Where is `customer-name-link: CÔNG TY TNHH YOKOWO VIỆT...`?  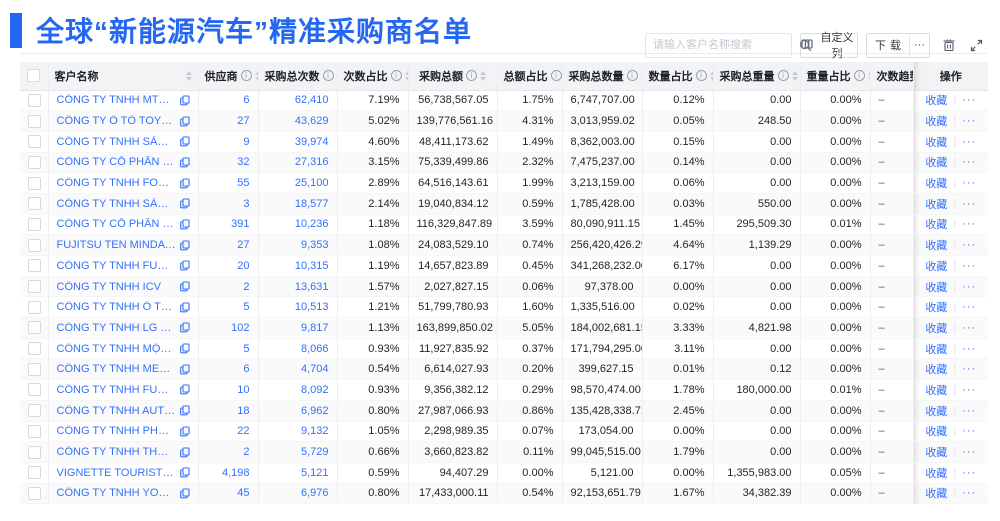
customer-name-link: CÔNG TY TNHH YOKOWO VIỆT... is located at coordinates (116, 493).